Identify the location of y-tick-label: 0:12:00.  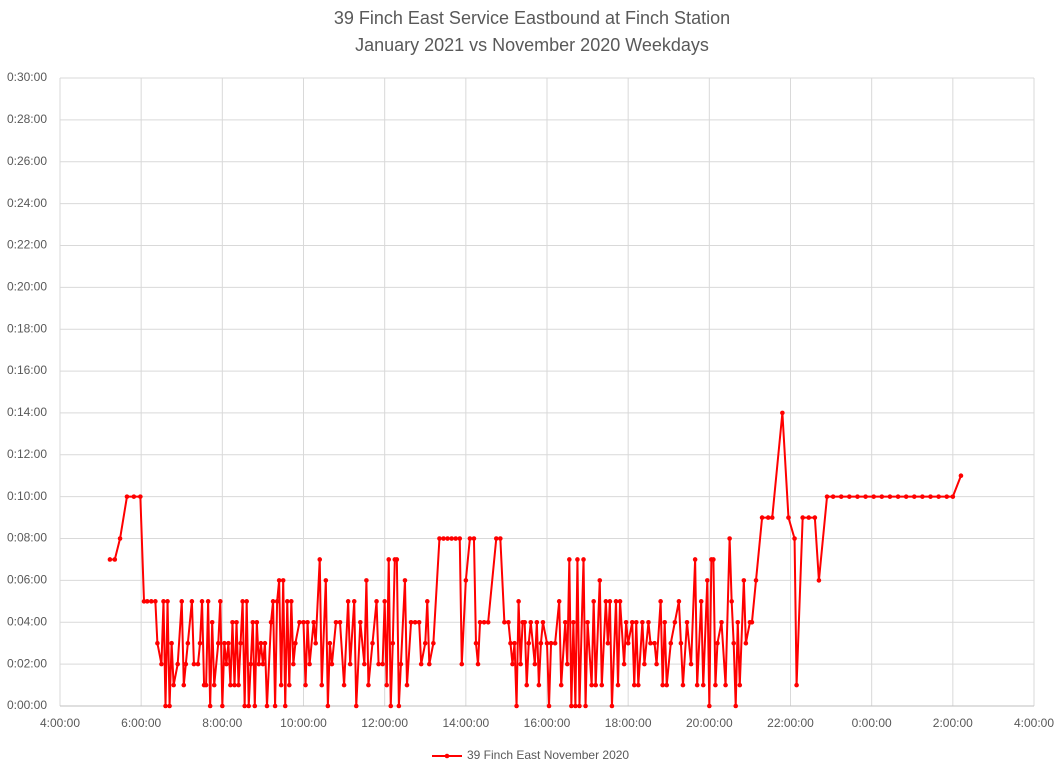
(27, 454).